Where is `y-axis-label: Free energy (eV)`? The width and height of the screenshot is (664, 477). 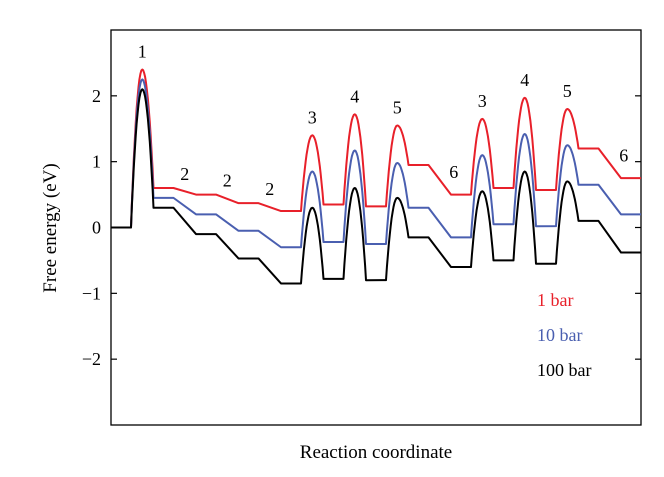 y-axis-label: Free energy (eV) is located at coordinates (50, 227).